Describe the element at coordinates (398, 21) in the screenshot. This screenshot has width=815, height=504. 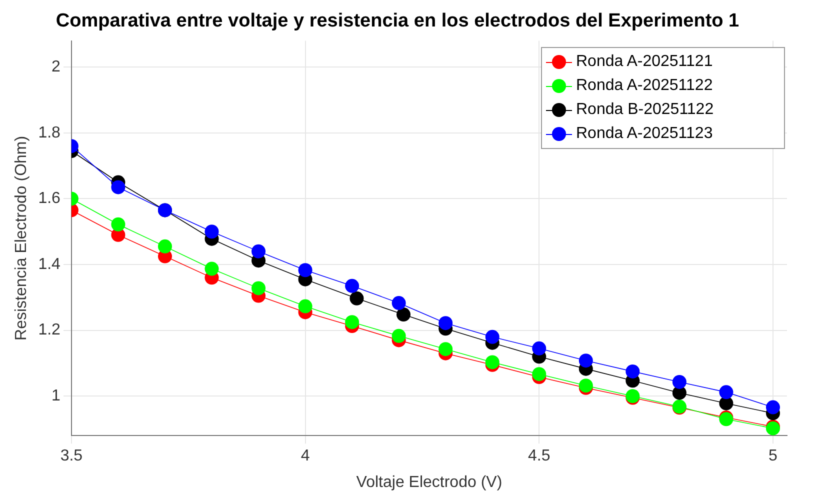
I see `chart-title: Comparativa entre voltaje y resistencia en los electrodos del Experimento 1` at that location.